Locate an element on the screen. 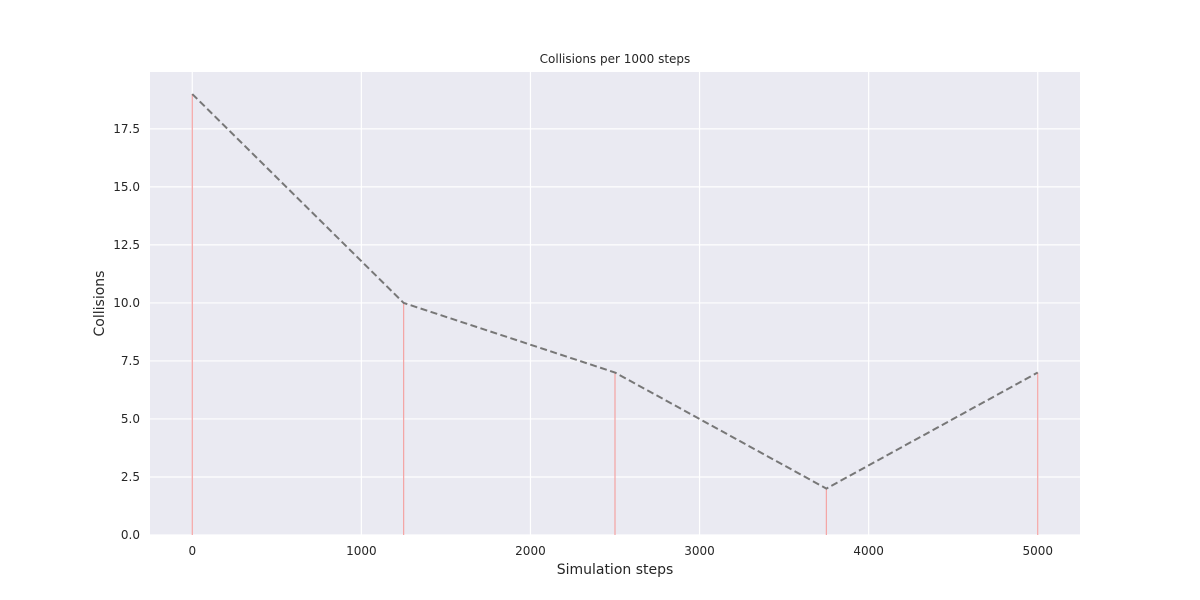  y-axis-label: Collisions is located at coordinates (100, 304).